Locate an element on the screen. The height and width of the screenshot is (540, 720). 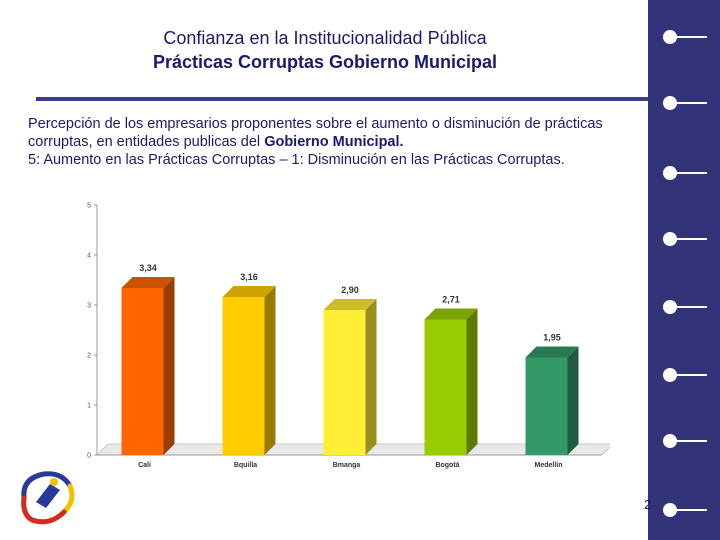
bar-bogotá is located at coordinates (445, 387).